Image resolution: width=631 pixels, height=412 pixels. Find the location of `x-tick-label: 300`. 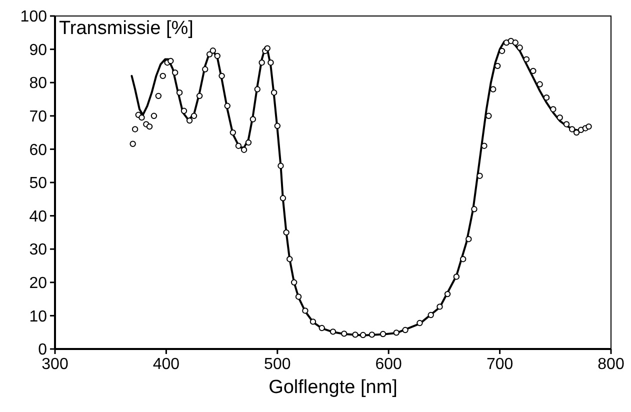

x-tick-label: 300 is located at coordinates (55, 364).